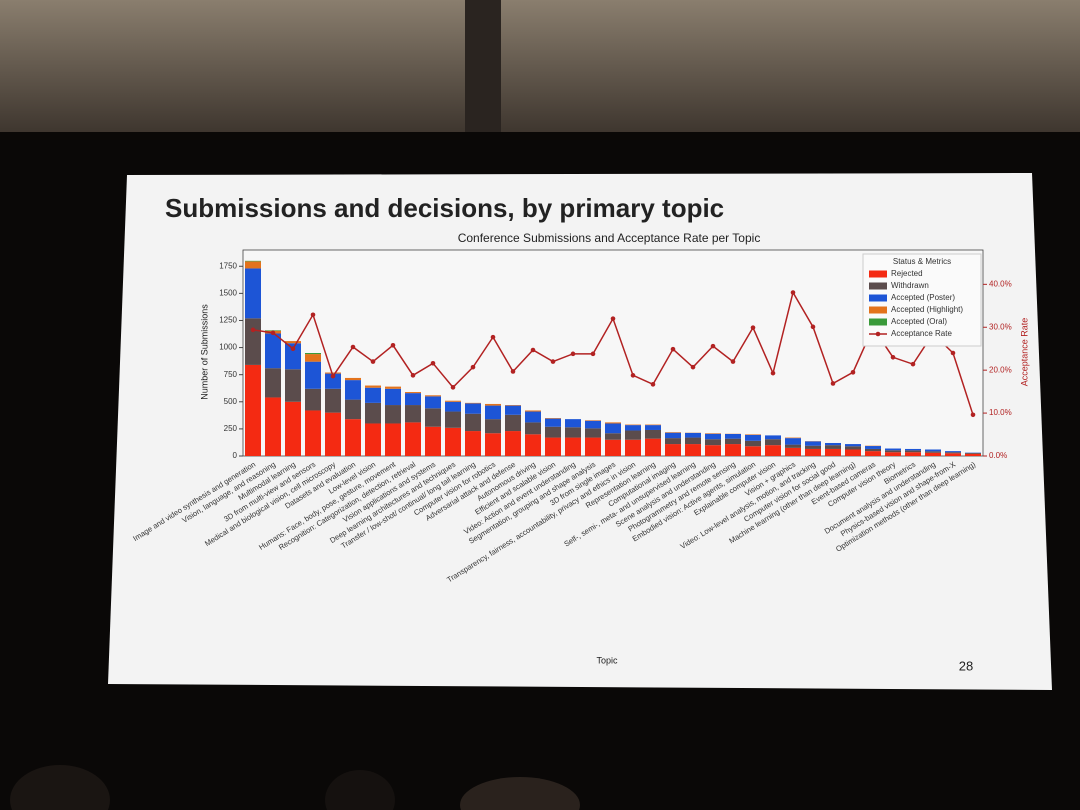 The image size is (1080, 810). Describe the element at coordinates (927, 309) in the screenshot. I see `legend-label: Accepted (Highlight)` at that location.